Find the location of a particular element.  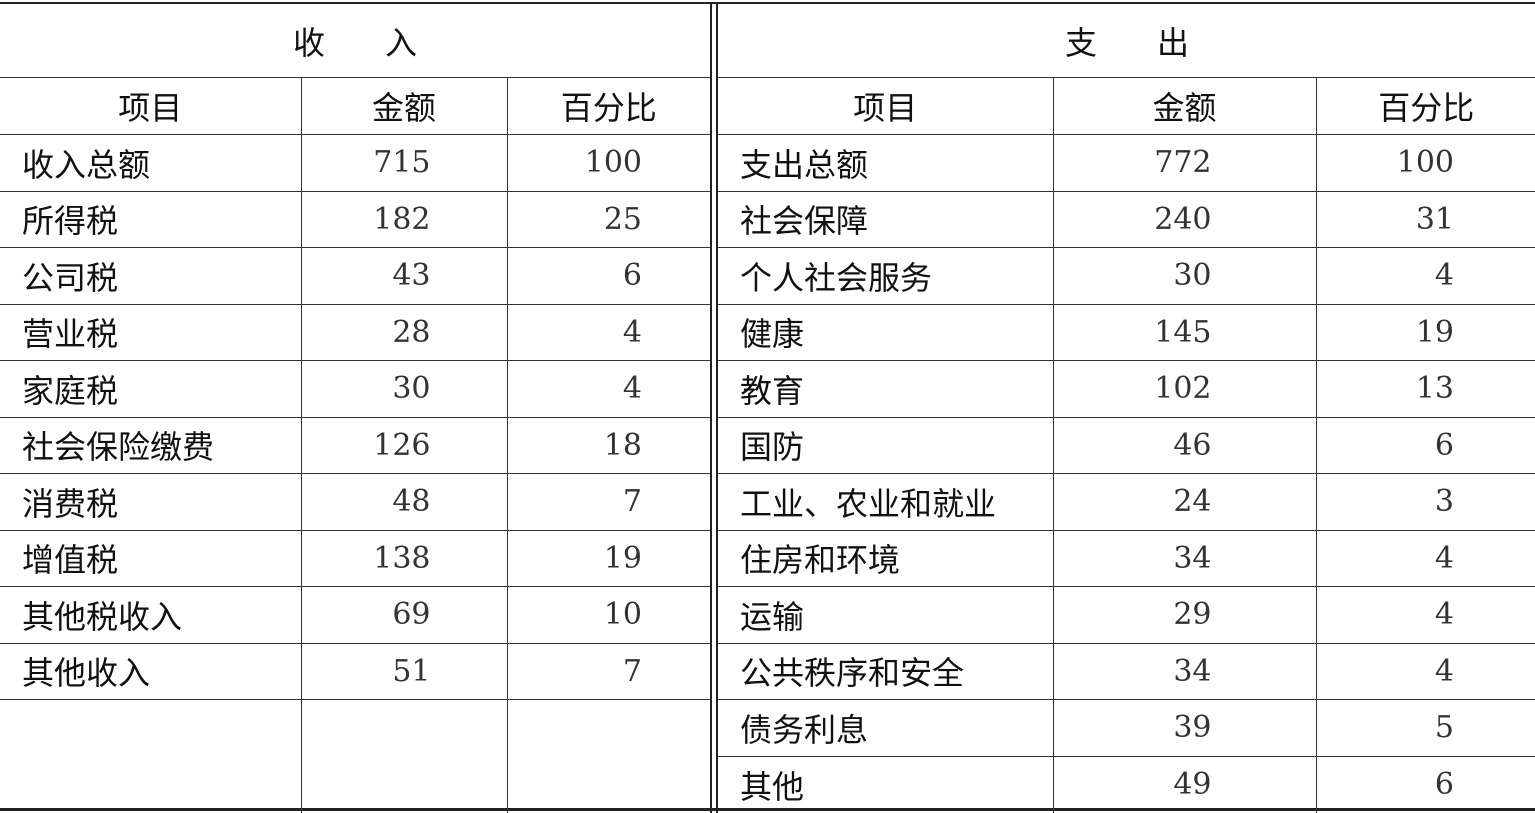

expenditure-percent-cell: 31 is located at coordinates (1425, 219).